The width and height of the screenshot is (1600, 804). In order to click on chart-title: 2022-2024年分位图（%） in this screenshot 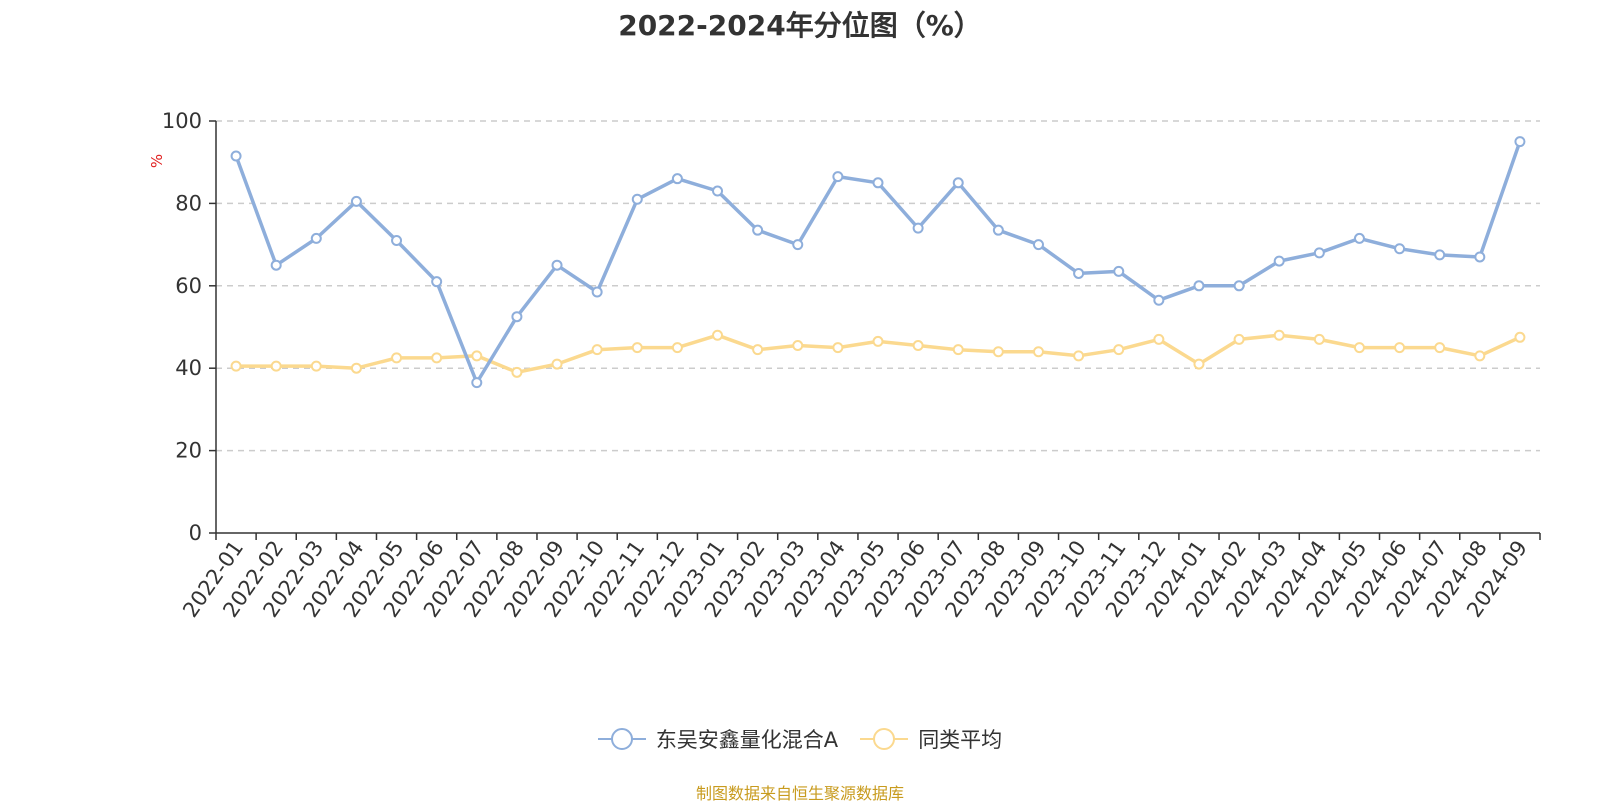, I will do `click(800, 25)`.